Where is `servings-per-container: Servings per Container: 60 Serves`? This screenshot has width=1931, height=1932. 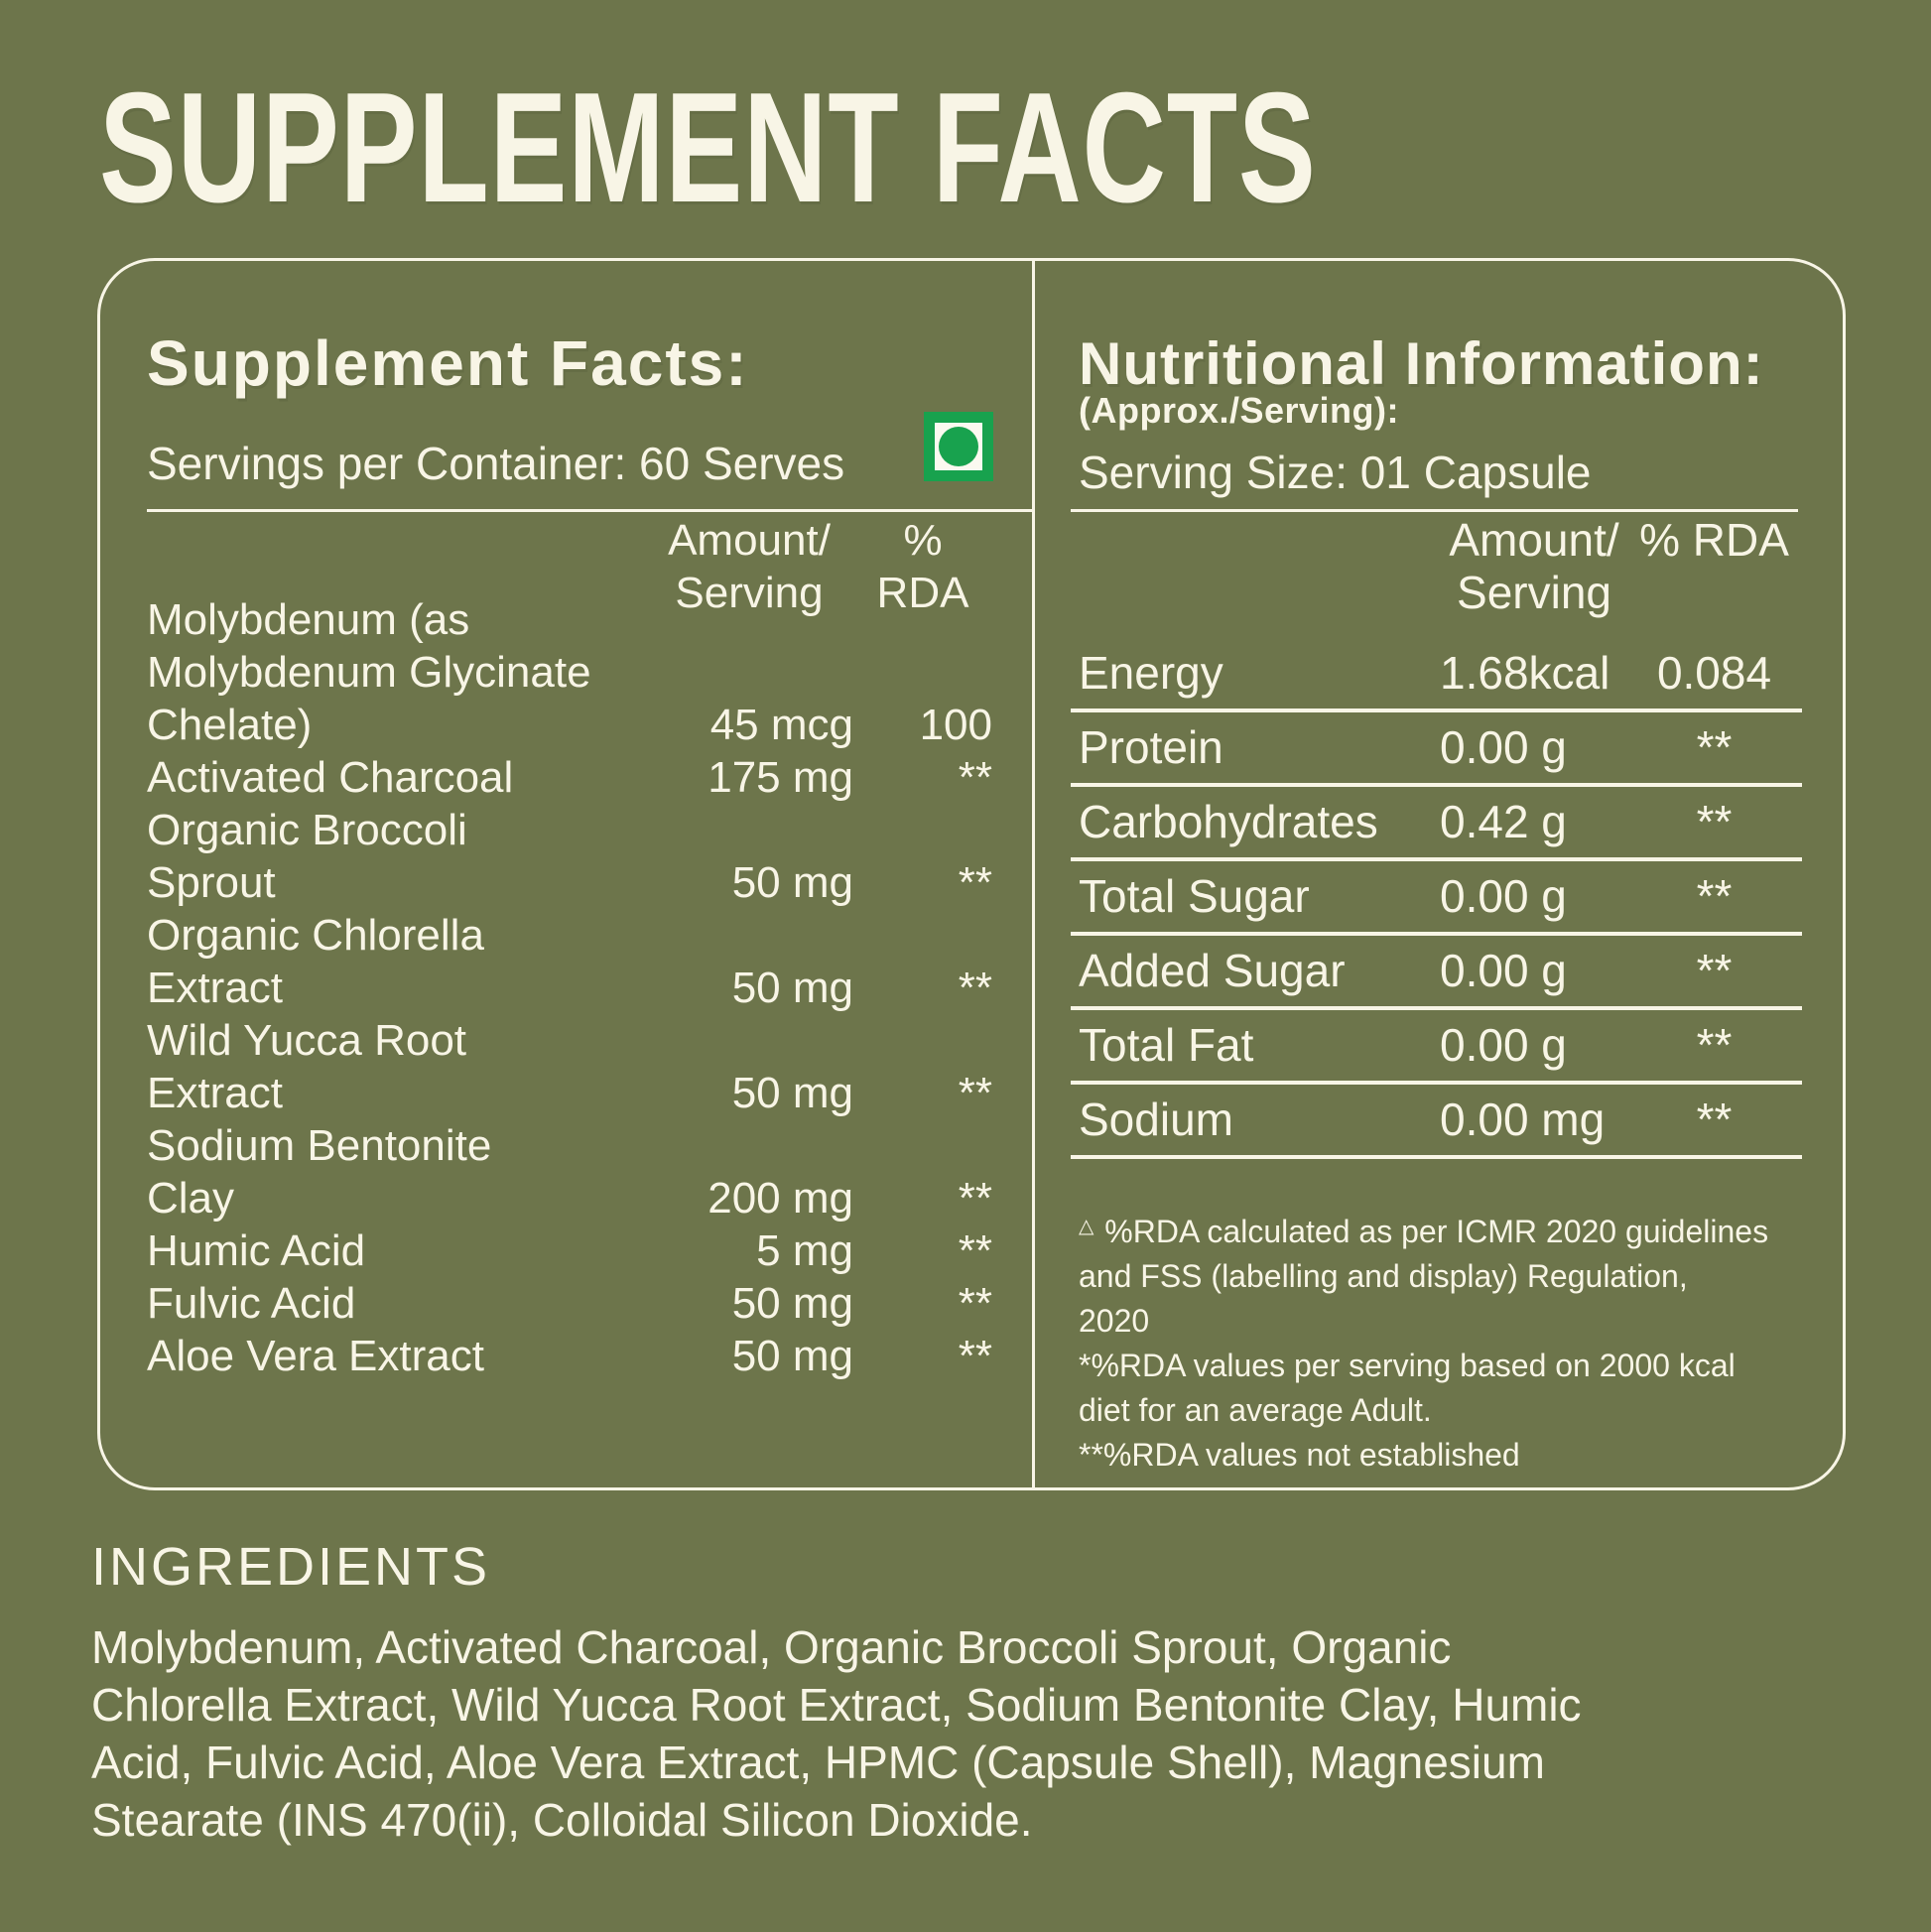
servings-per-container: Servings per Container: 60 Serves is located at coordinates (496, 464).